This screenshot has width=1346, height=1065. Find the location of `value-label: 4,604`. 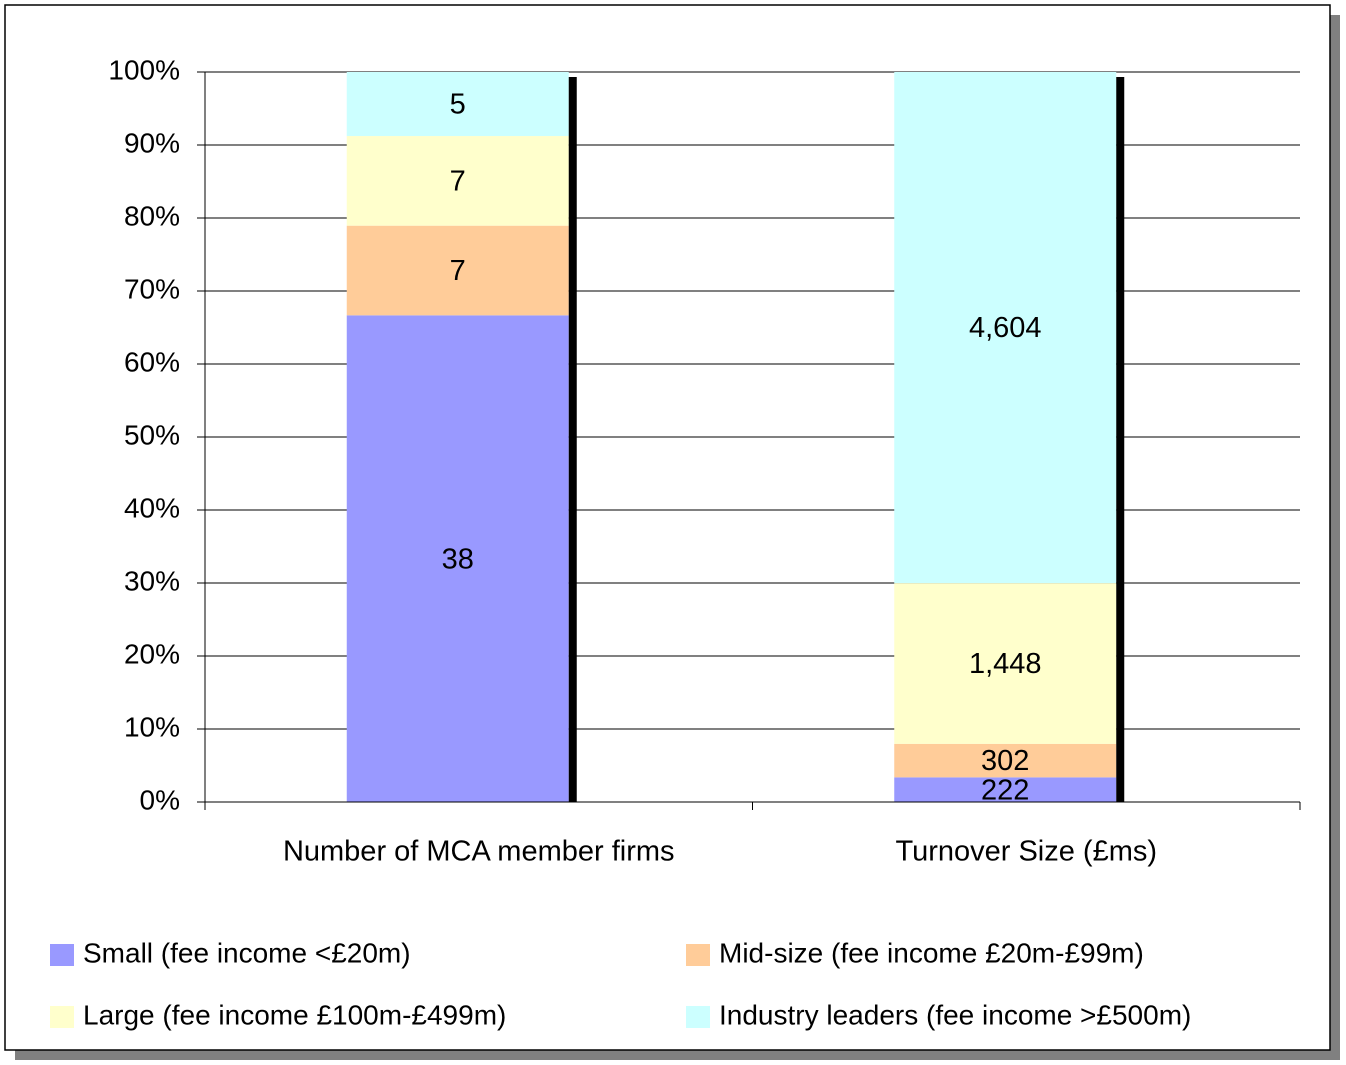

value-label: 4,604 is located at coordinates (1005, 328).